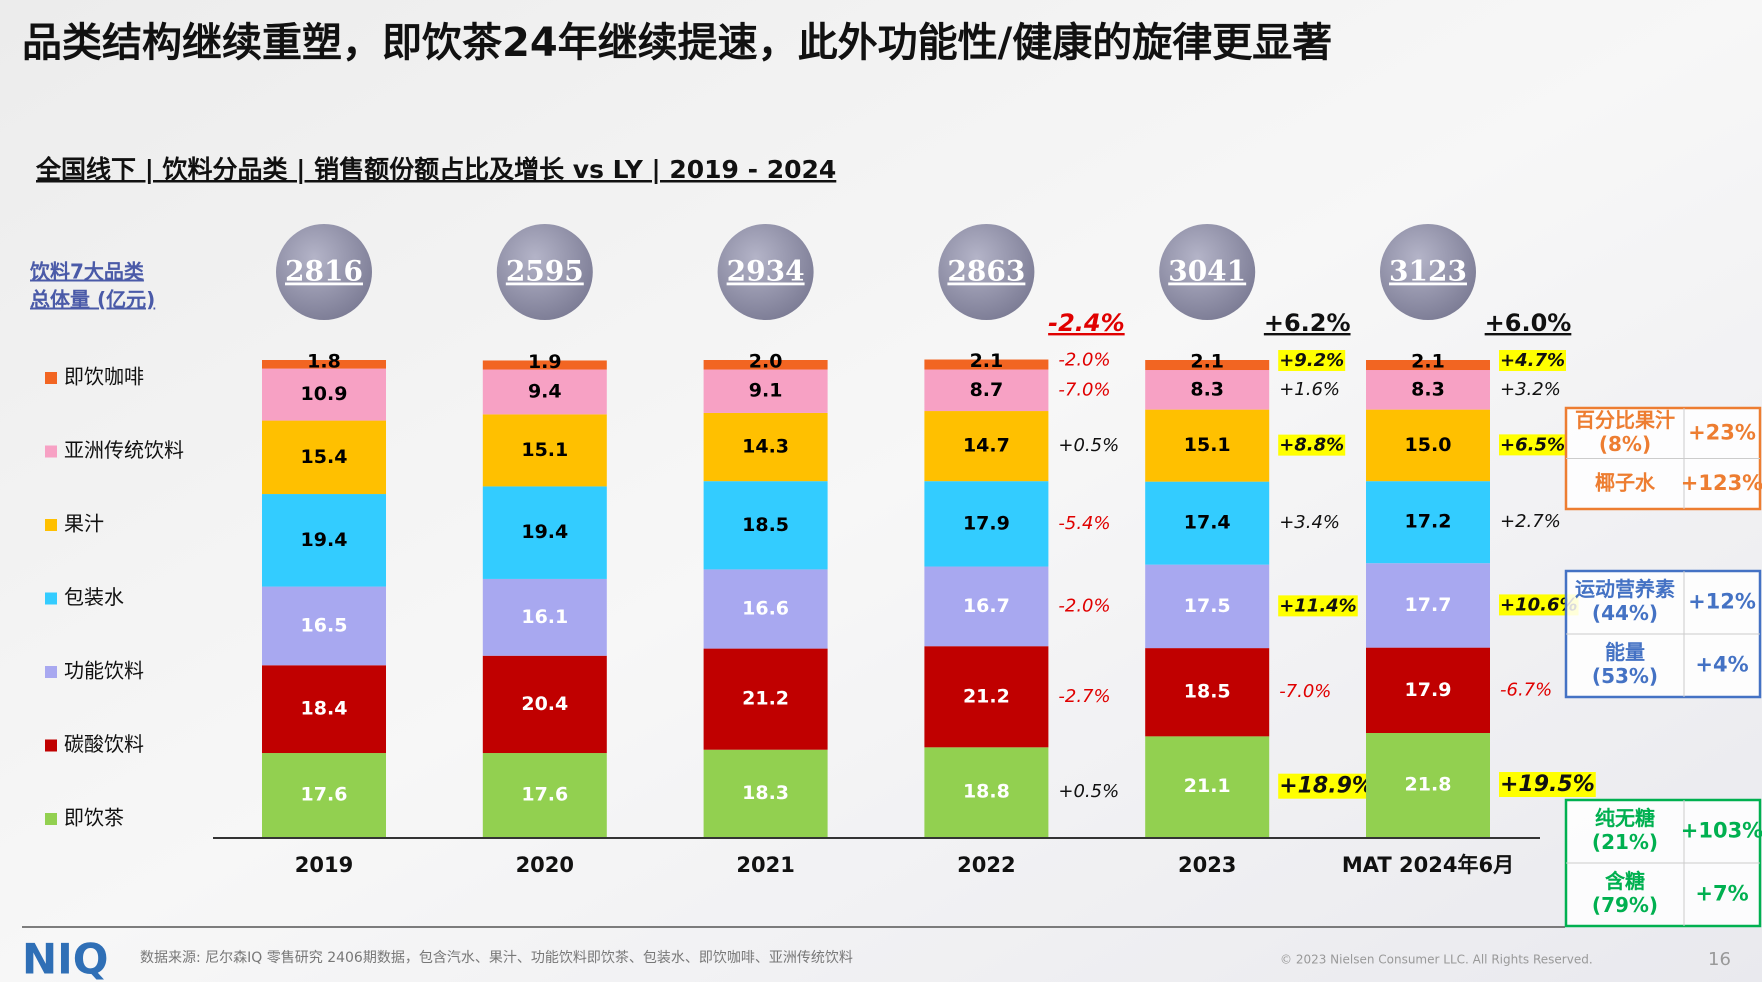 The width and height of the screenshot is (1762, 982). I want to click on total-value: 2863, so click(986, 271).